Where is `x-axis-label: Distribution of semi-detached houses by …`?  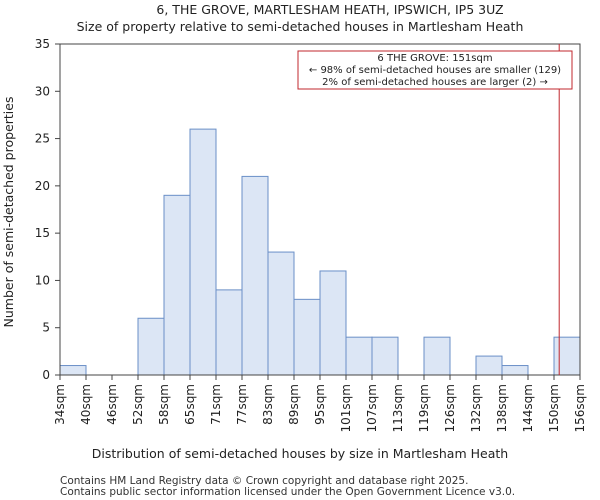
x-axis-label: Distribution of semi-detached houses by … is located at coordinates (300, 453).